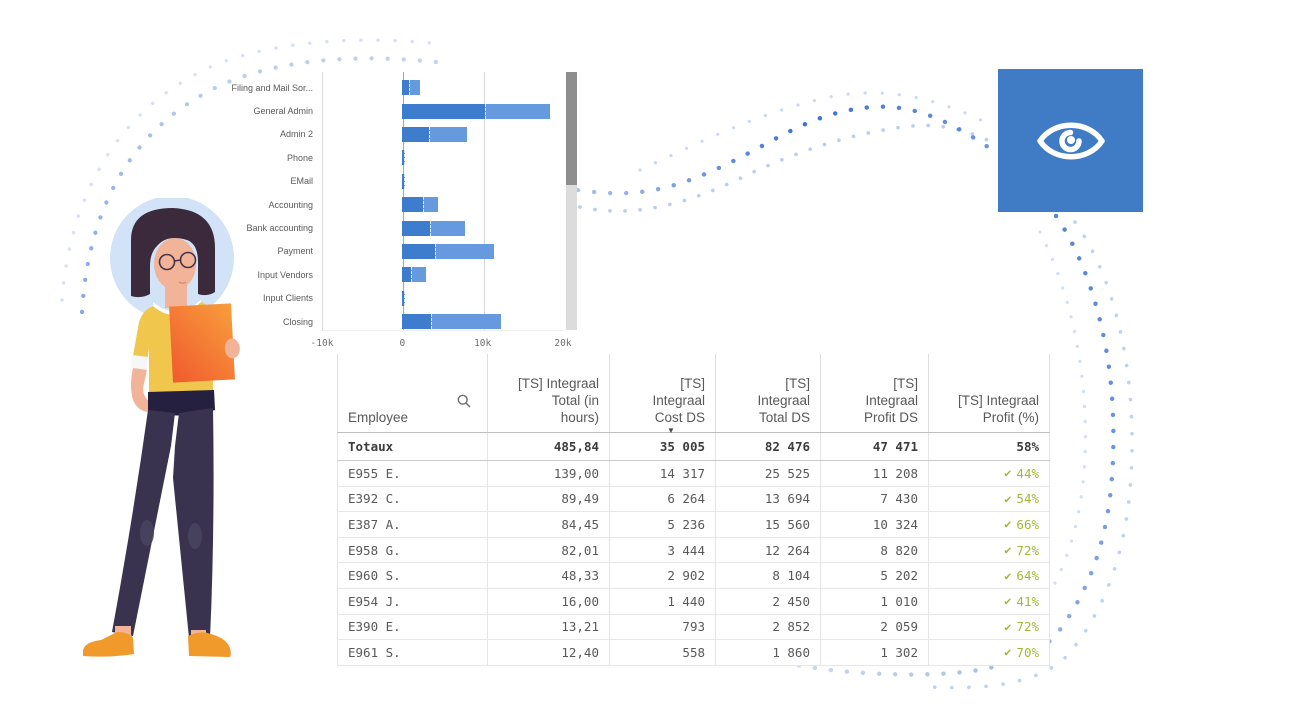 Image resolution: width=1289 pixels, height=724 pixels. I want to click on value-cell: 2 902, so click(662, 575).